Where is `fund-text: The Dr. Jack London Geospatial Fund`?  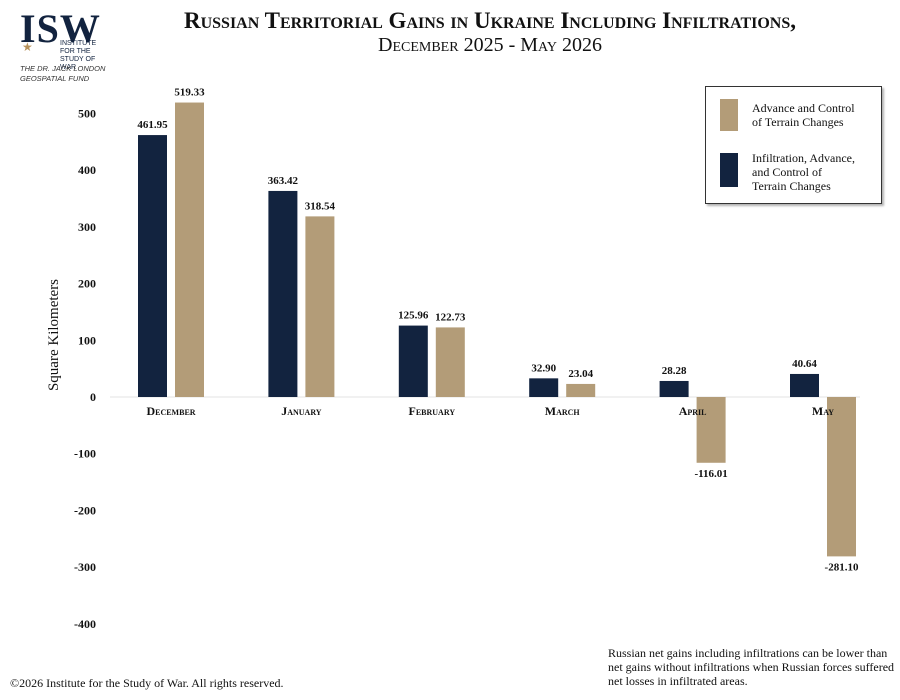 fund-text: The Dr. Jack London Geospatial Fund is located at coordinates (63, 73).